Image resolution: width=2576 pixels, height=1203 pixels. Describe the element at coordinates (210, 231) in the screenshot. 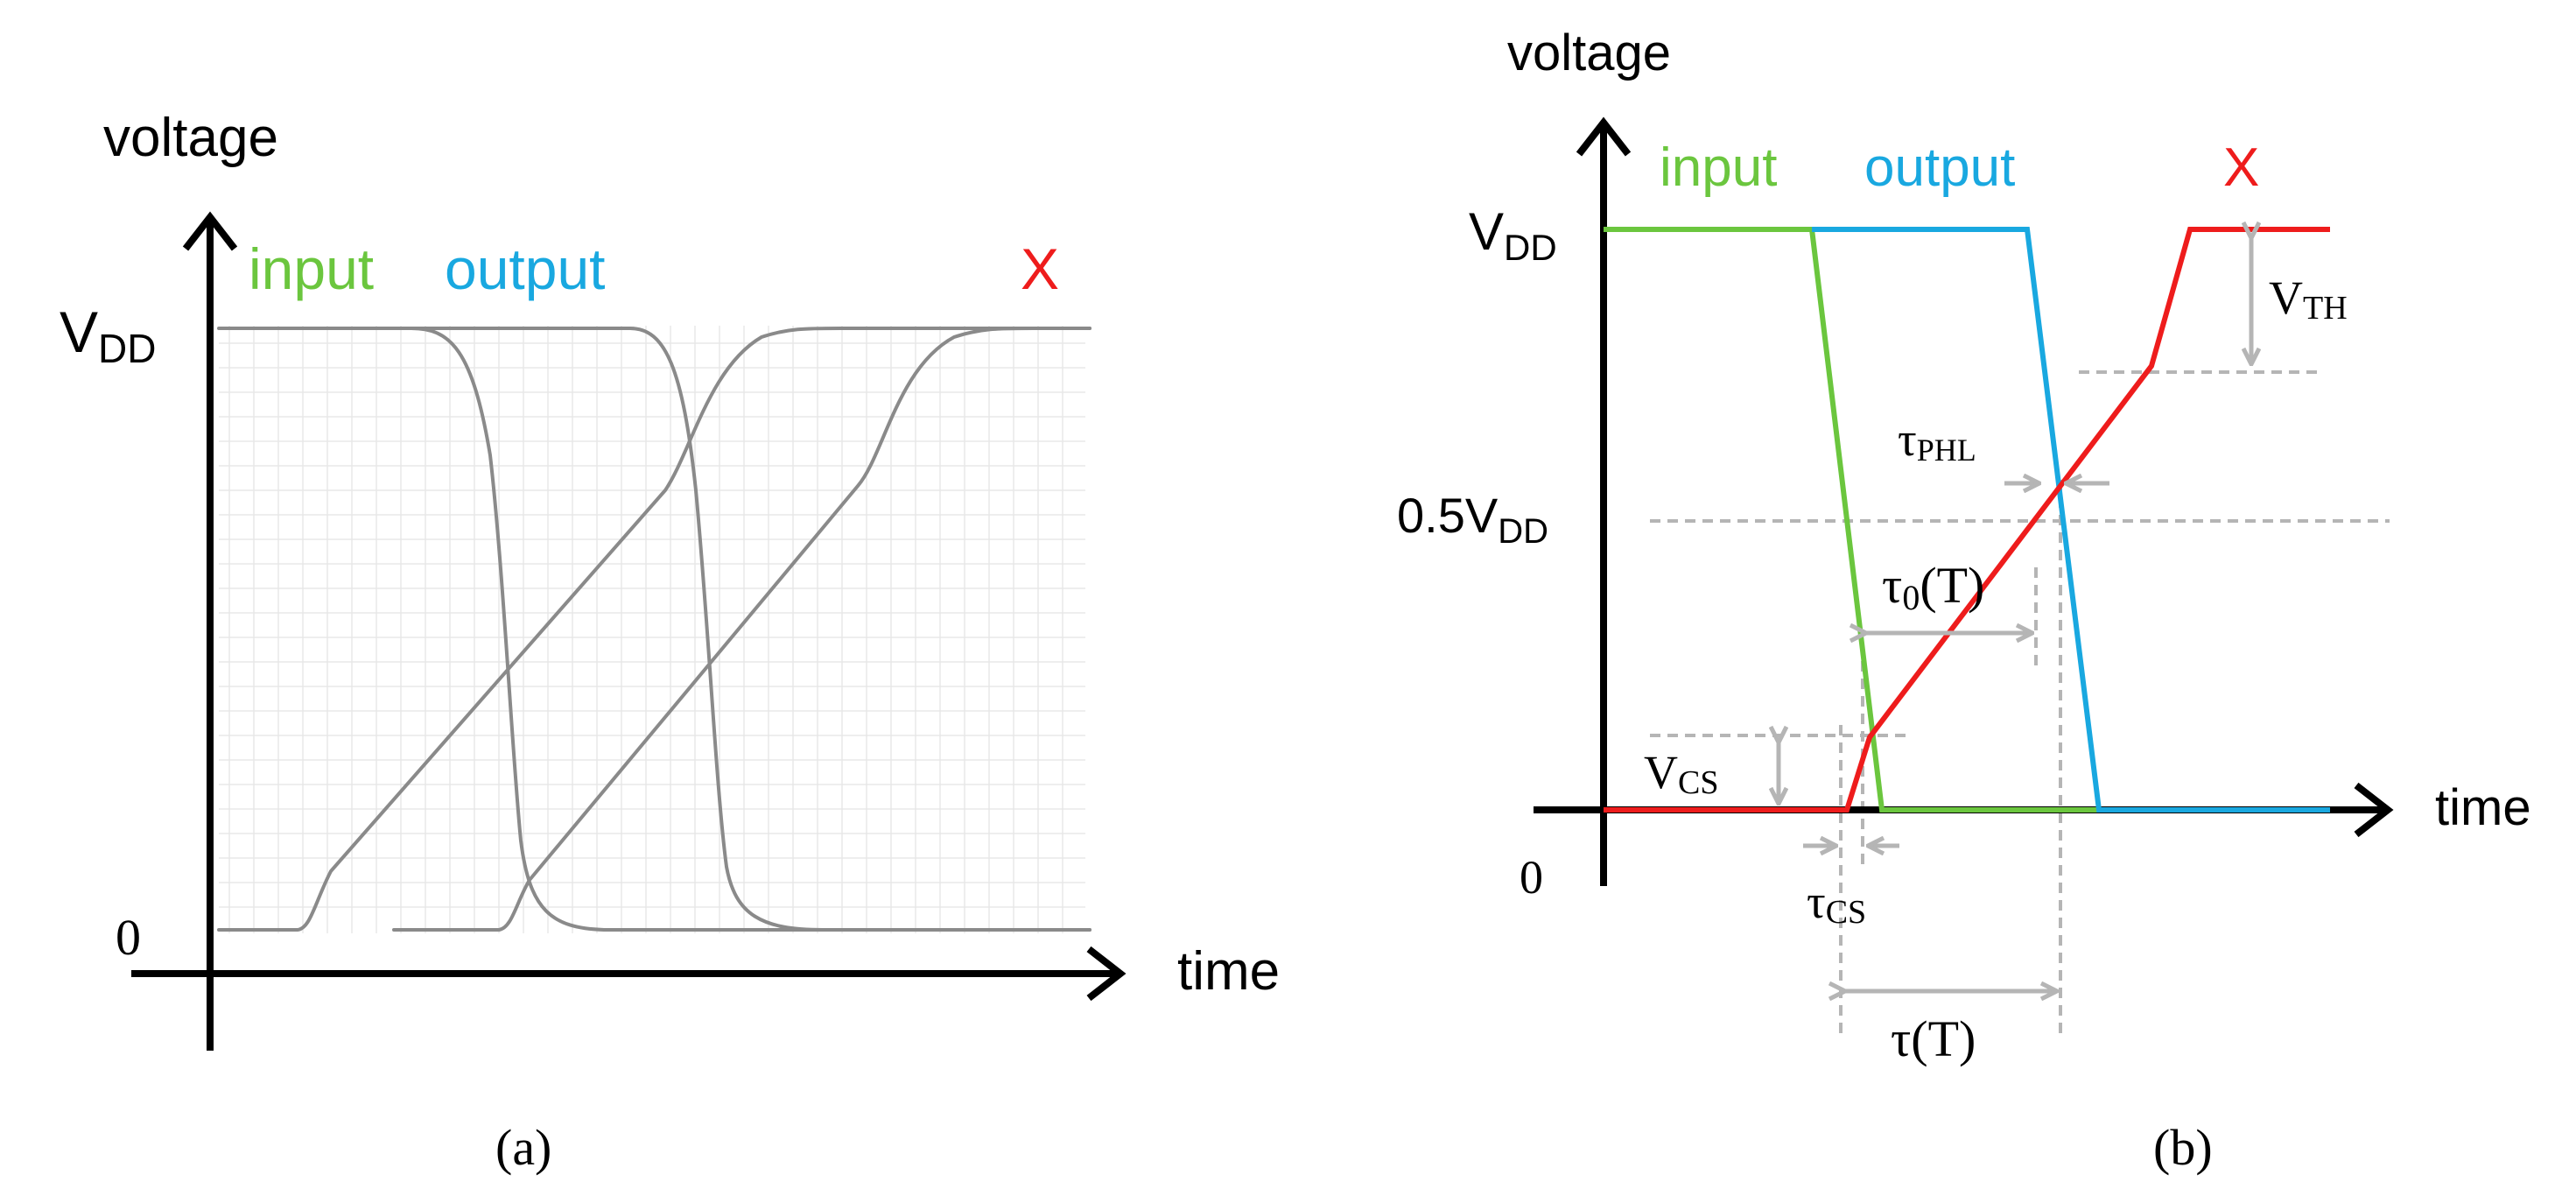

I see `panel-a-y-axis-arrowhead` at that location.